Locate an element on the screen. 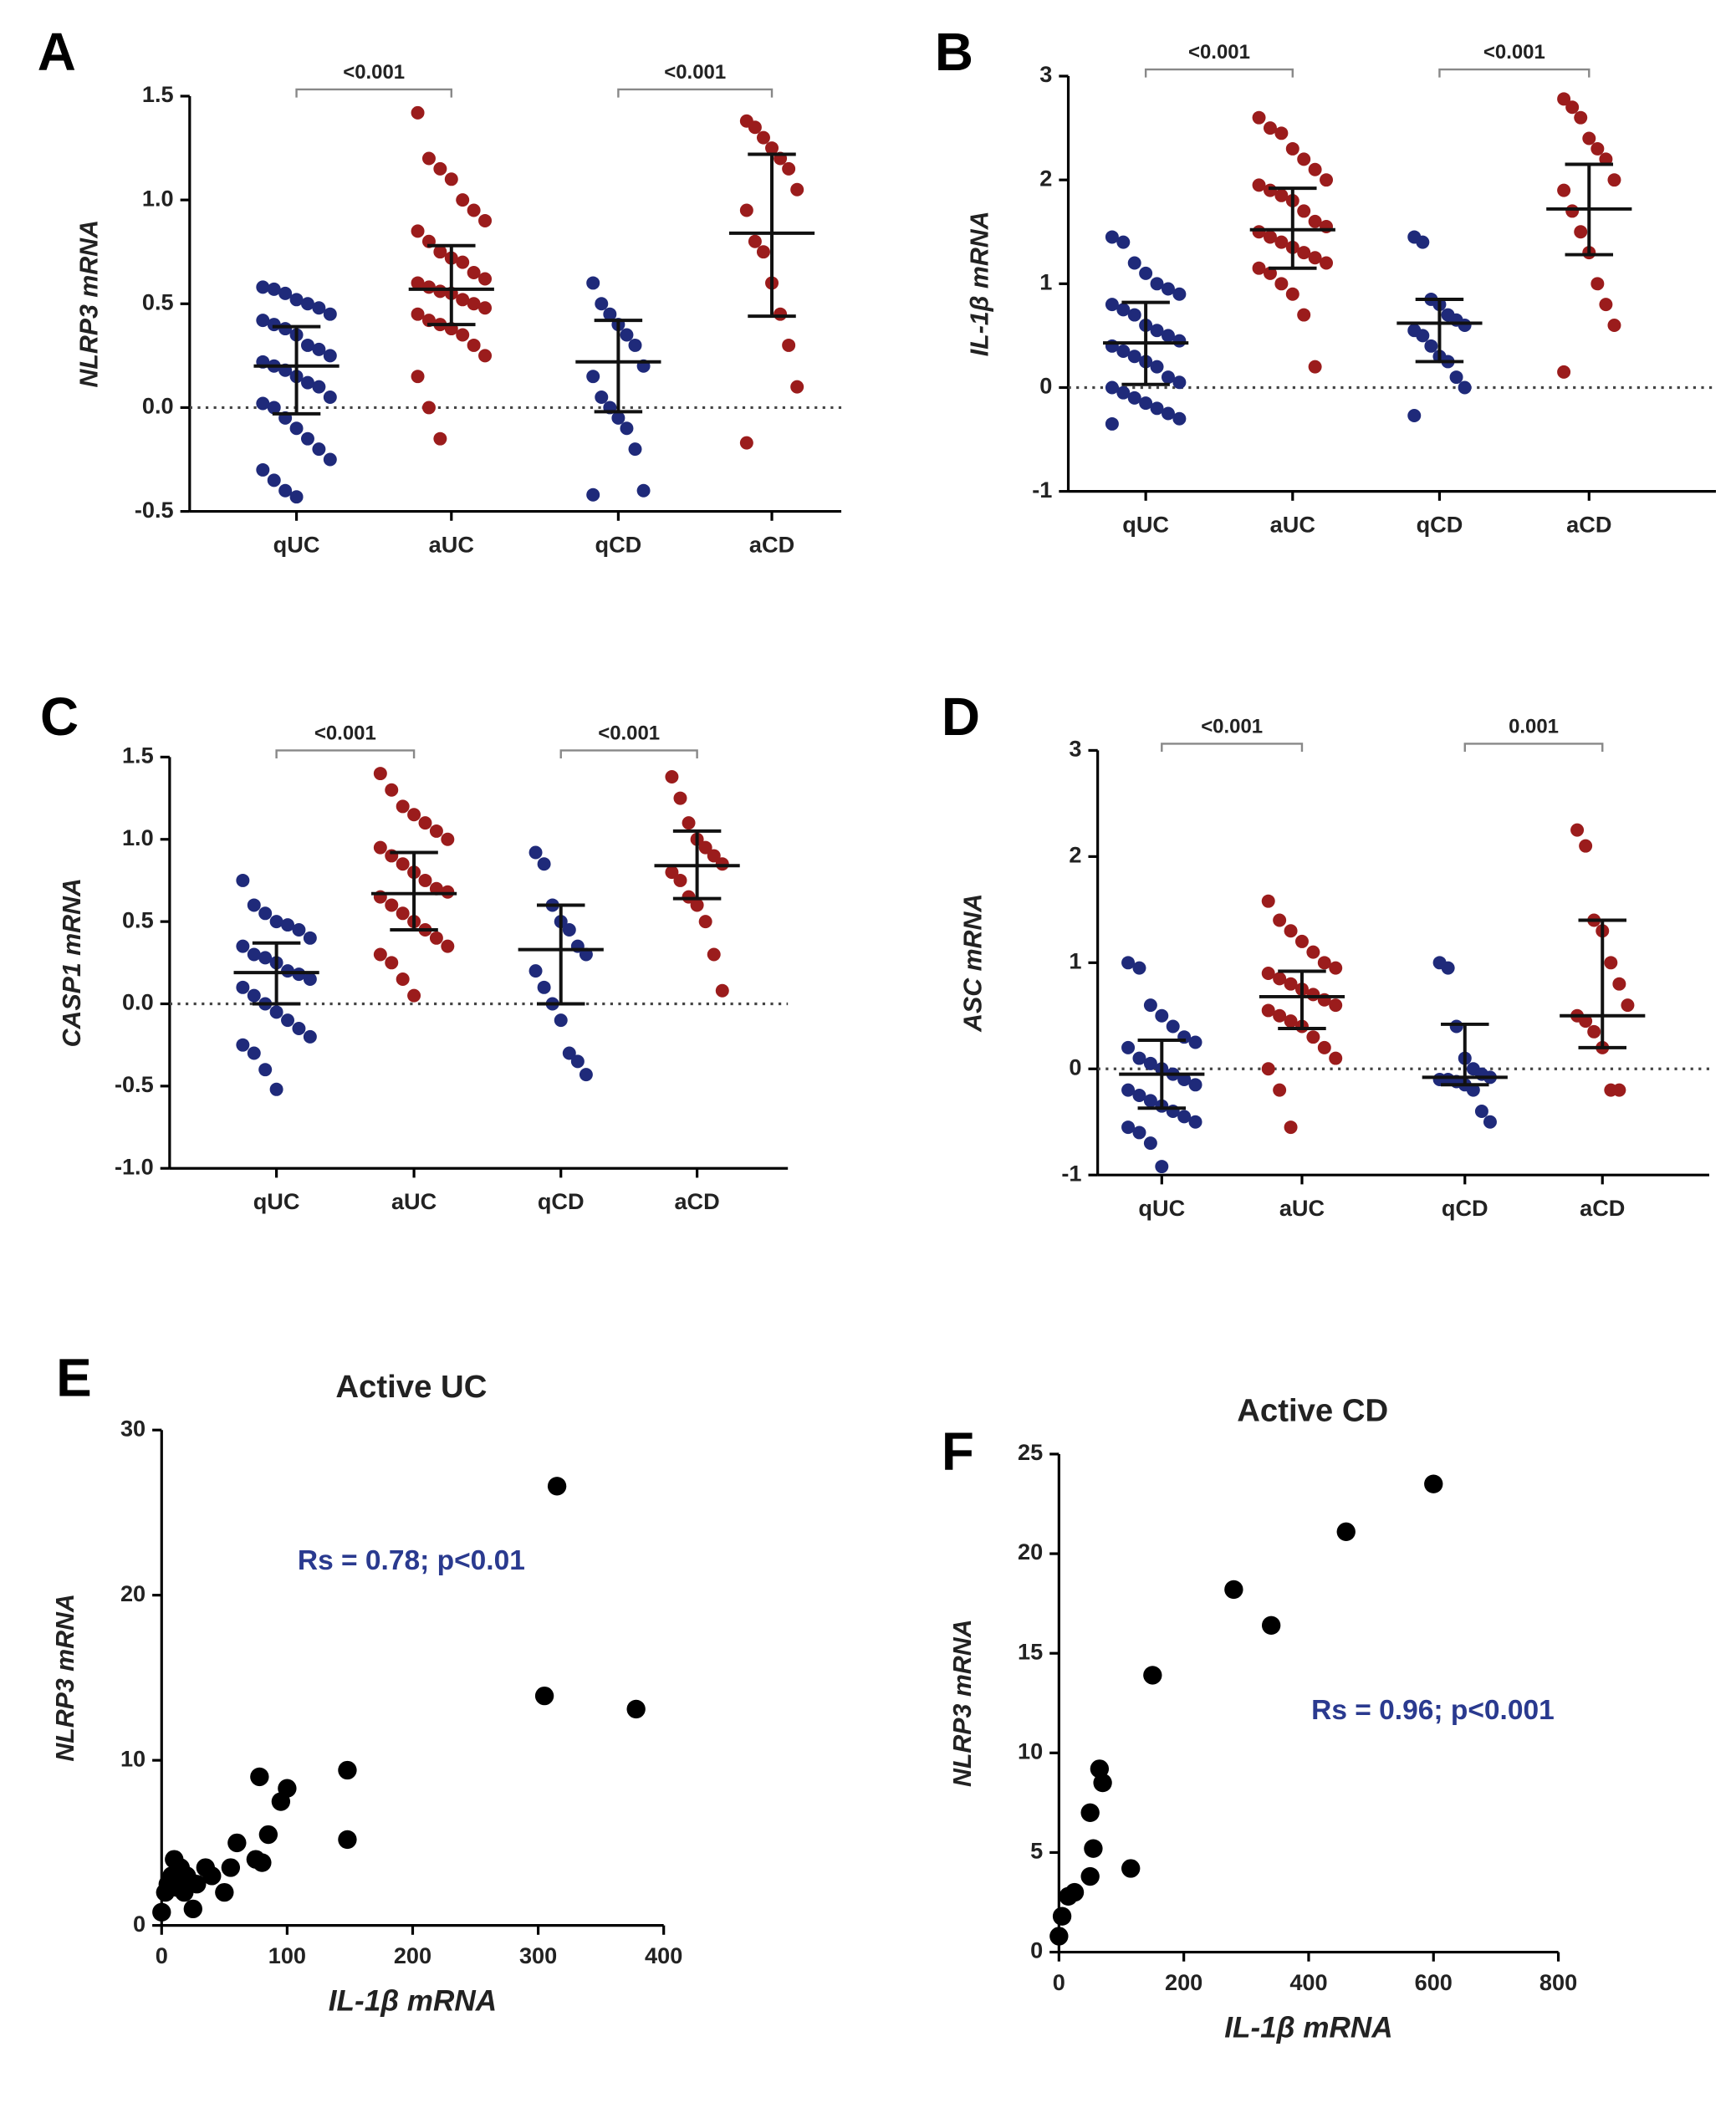 The width and height of the screenshot is (1736, 2103). annotation: Rs = 0.96; p<0.001 is located at coordinates (1433, 1710).